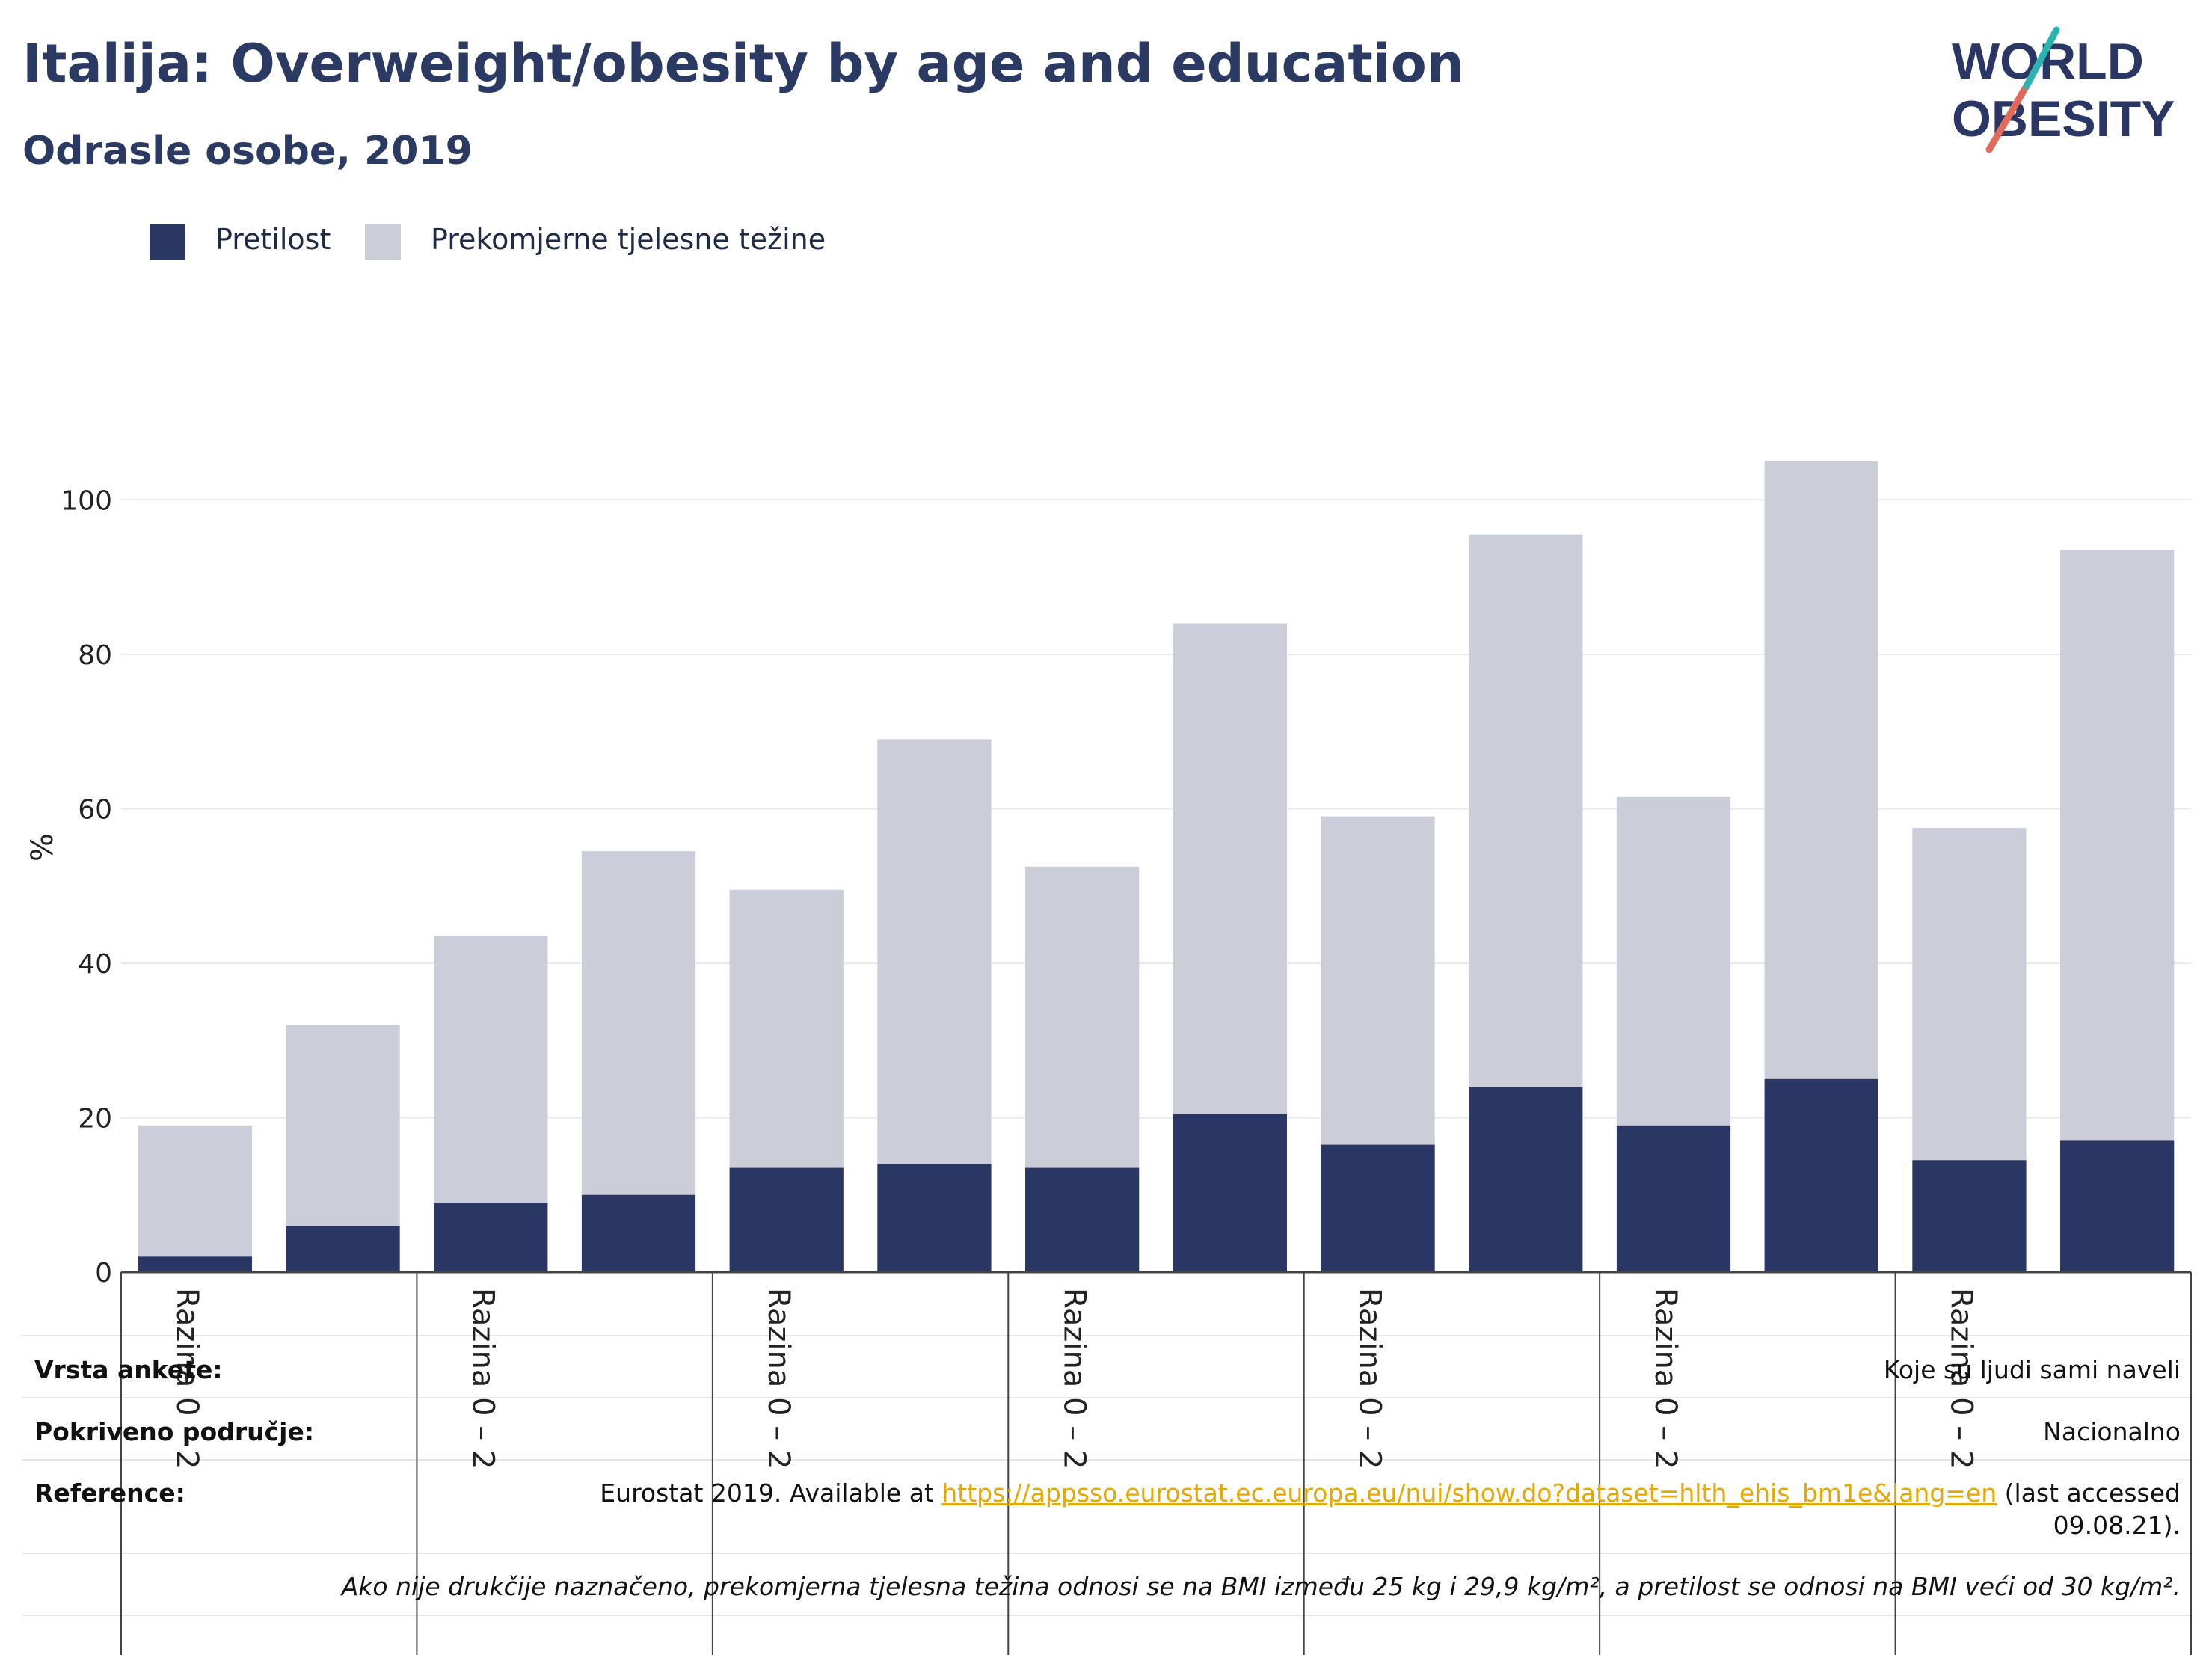 Image resolution: width=2212 pixels, height=1655 pixels. What do you see at coordinates (383, 242) in the screenshot?
I see `legend-swatch-overweight` at bounding box center [383, 242].